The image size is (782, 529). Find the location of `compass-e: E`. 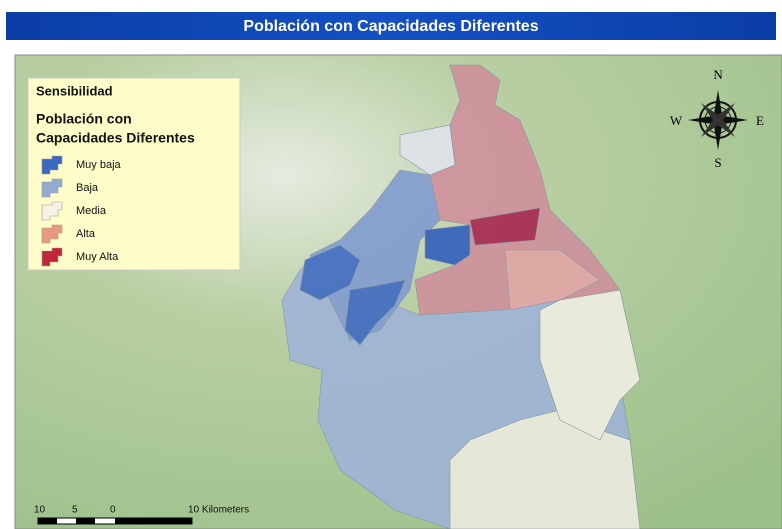

compass-e: E is located at coordinates (760, 120).